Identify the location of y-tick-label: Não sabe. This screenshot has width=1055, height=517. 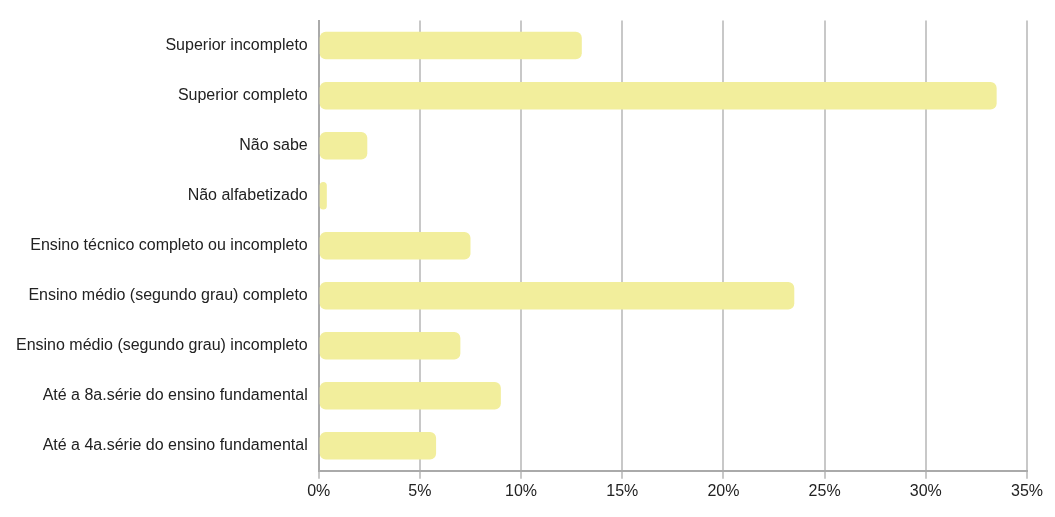
(273, 145).